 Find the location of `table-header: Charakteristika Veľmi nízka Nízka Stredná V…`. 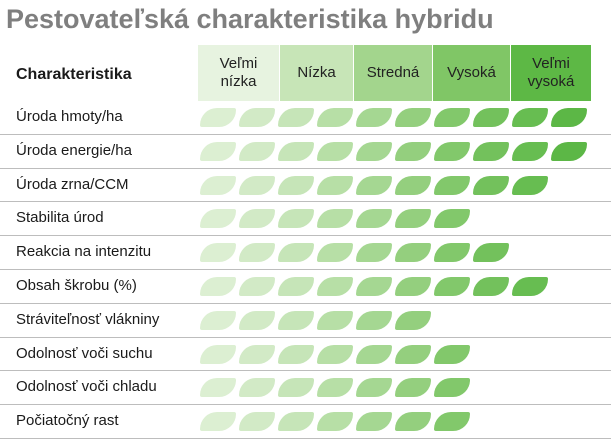

table-header: Charakteristika Veľmi nízka Nízka Stredná V… is located at coordinates (305, 73).